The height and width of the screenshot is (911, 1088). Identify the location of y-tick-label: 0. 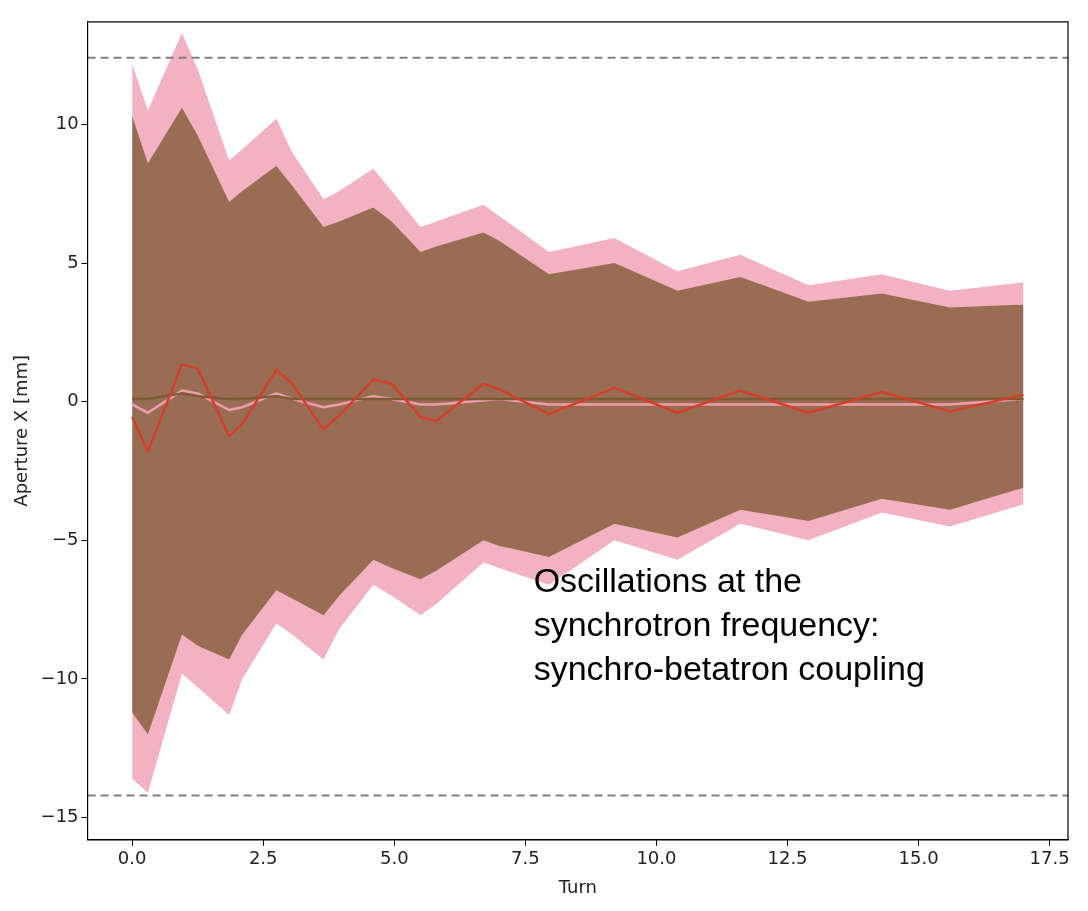
(73, 400).